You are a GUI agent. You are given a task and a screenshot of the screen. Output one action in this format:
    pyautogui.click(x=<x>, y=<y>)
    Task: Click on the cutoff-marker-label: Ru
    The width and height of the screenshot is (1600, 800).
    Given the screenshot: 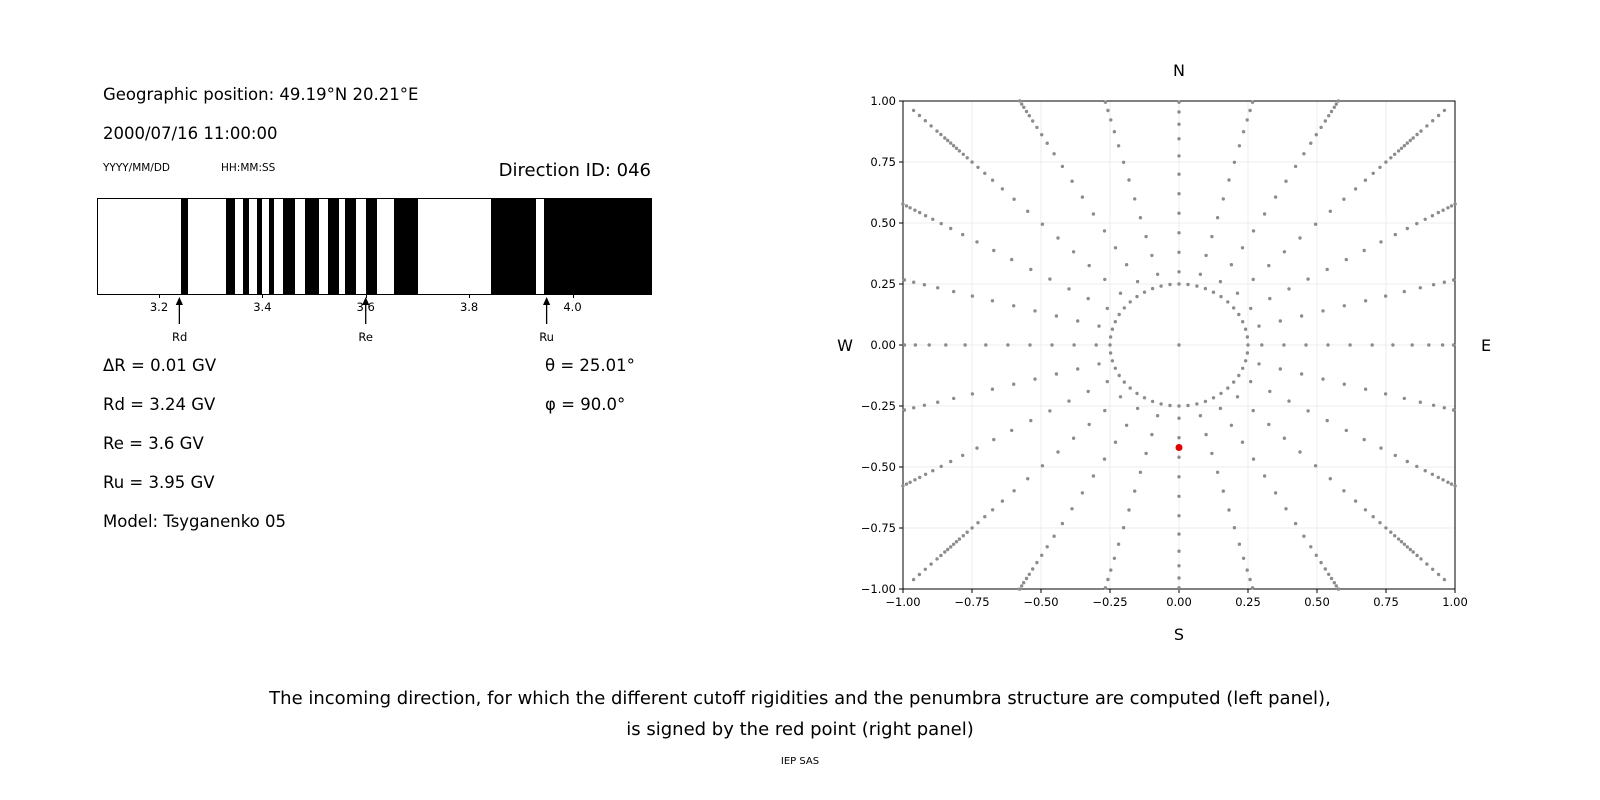 What is the action you would take?
    pyautogui.click(x=546, y=337)
    